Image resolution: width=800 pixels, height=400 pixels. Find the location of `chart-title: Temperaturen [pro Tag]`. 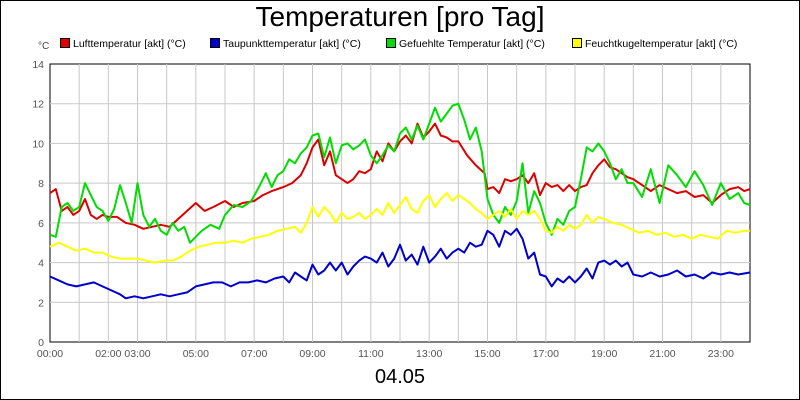

chart-title: Temperaturen [pro Tag] is located at coordinates (400, 16).